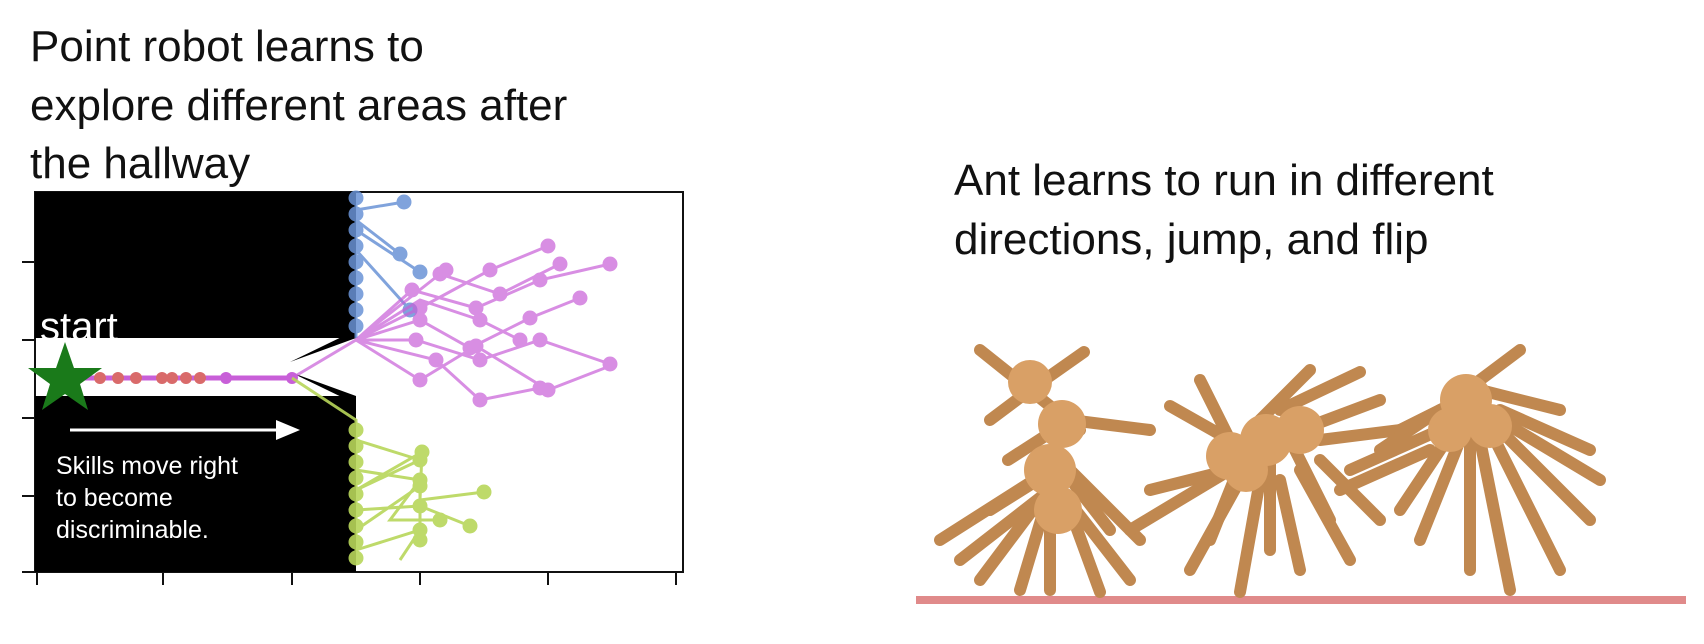  What do you see at coordinates (181, 378) in the screenshot?
I see `hallway-trajectory` at bounding box center [181, 378].